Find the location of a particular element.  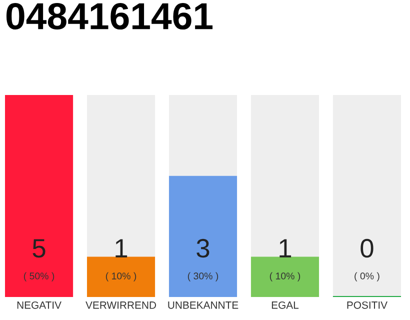

x-tick-label: POSITIV is located at coordinates (367, 305).